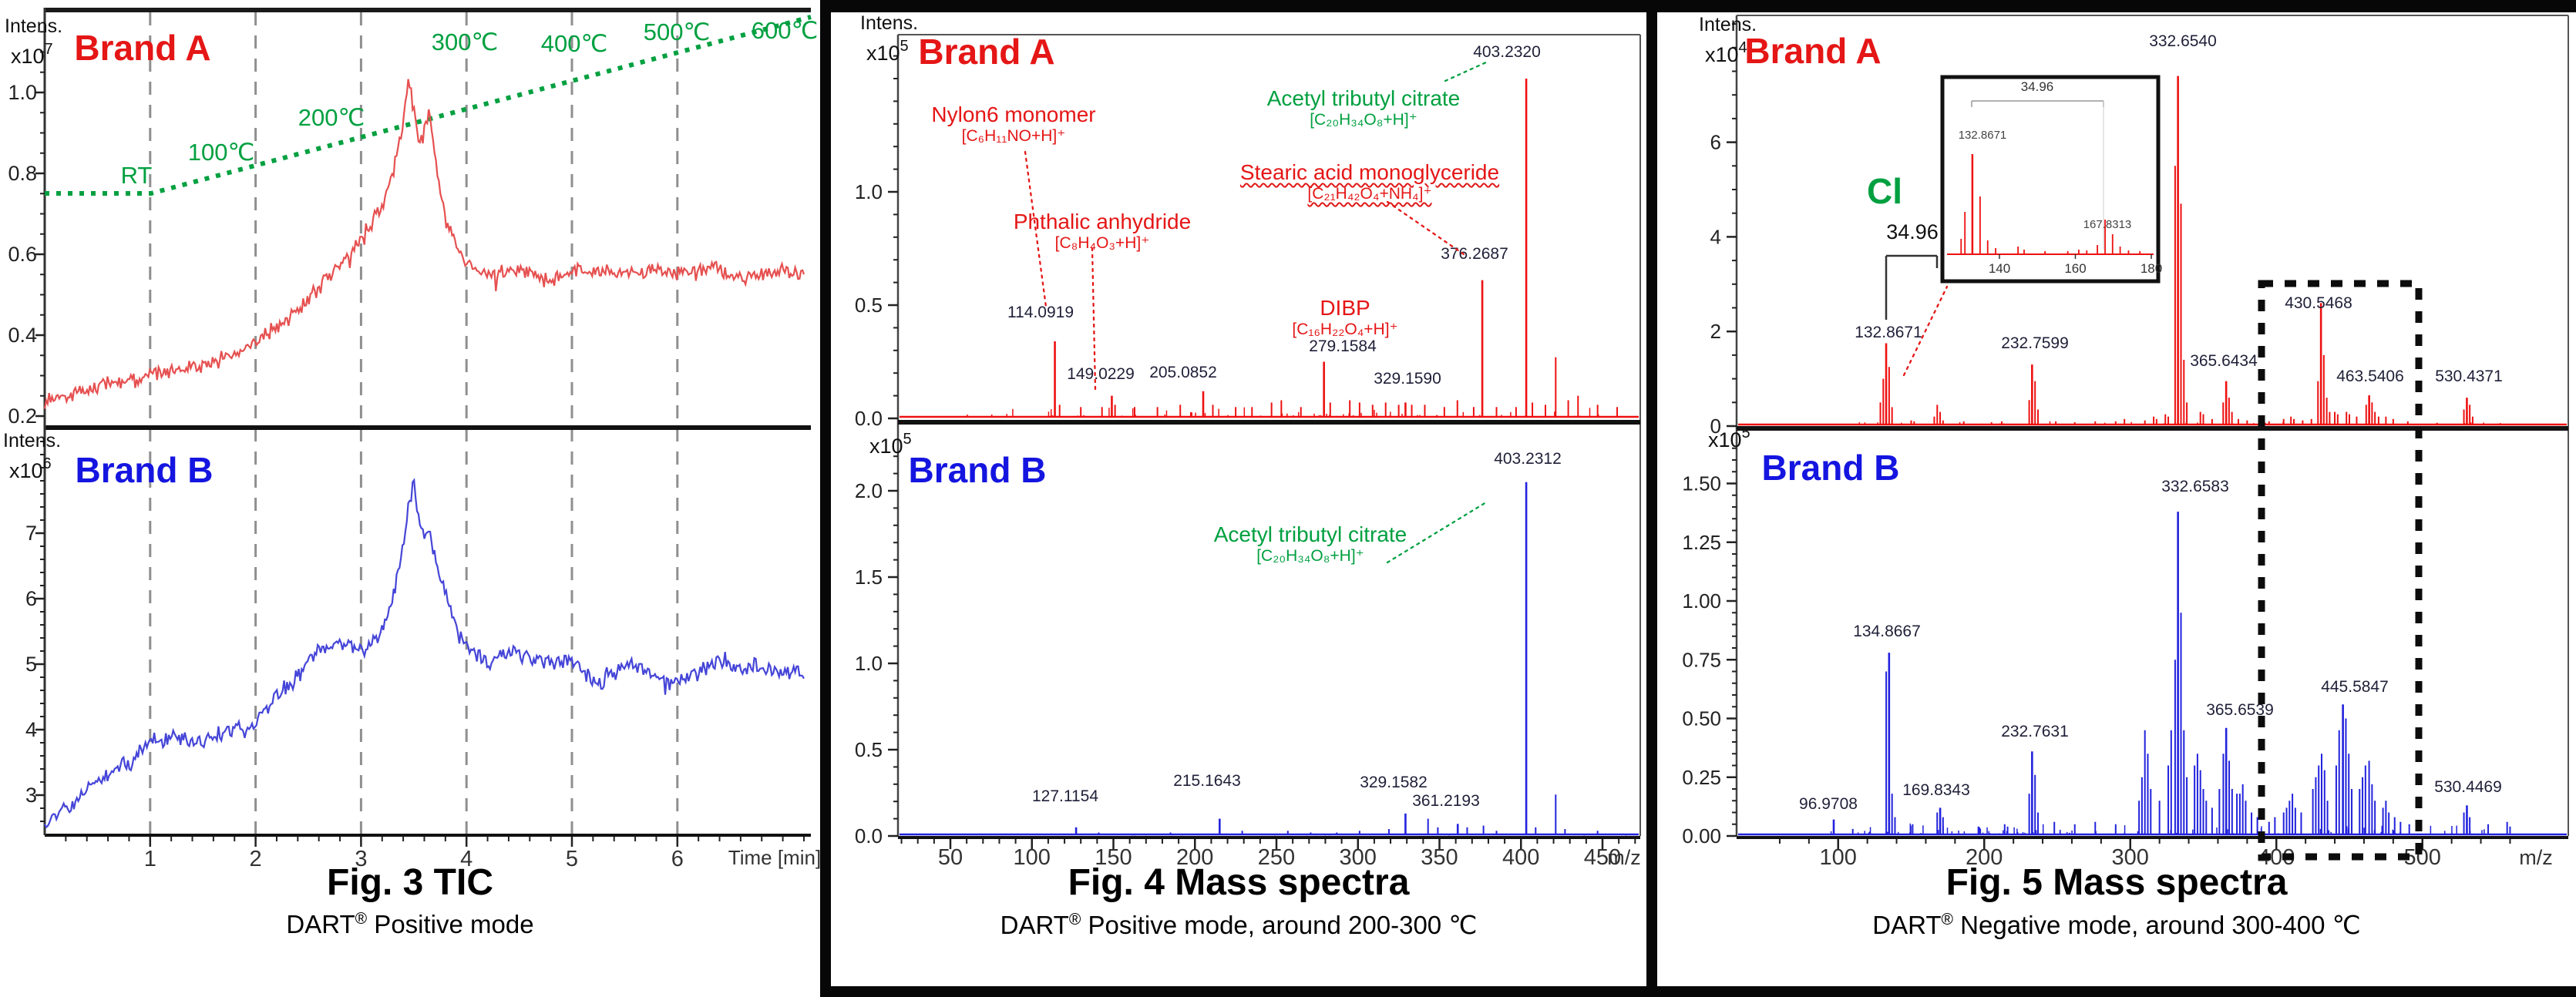  What do you see at coordinates (869, 836) in the screenshot?
I see `svg-text: 0.0` at bounding box center [869, 836].